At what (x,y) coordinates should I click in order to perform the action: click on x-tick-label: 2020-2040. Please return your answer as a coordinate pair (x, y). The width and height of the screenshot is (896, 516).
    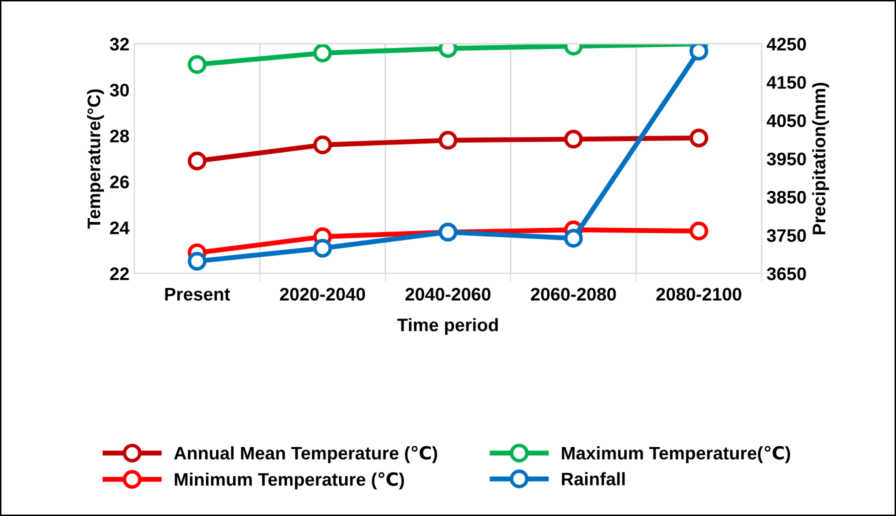
    Looking at the image, I should click on (322, 294).